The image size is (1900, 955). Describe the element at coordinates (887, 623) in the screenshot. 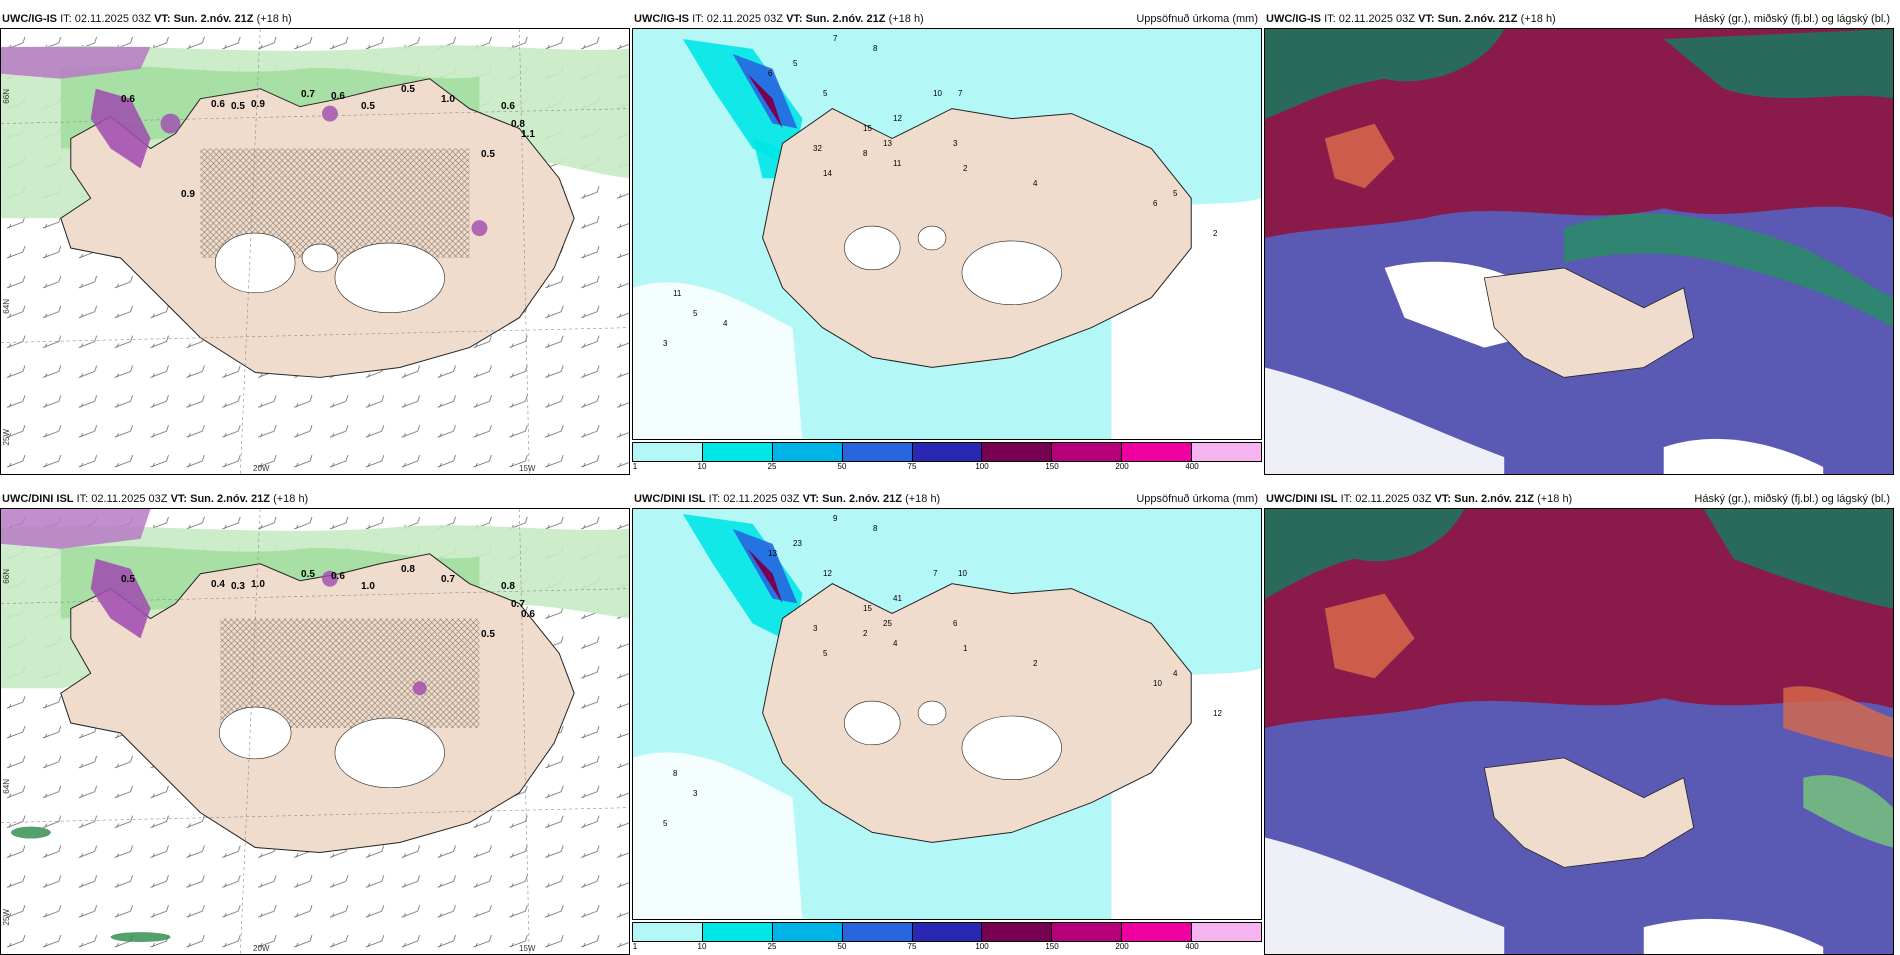

I see `precip-value-label: 25` at that location.